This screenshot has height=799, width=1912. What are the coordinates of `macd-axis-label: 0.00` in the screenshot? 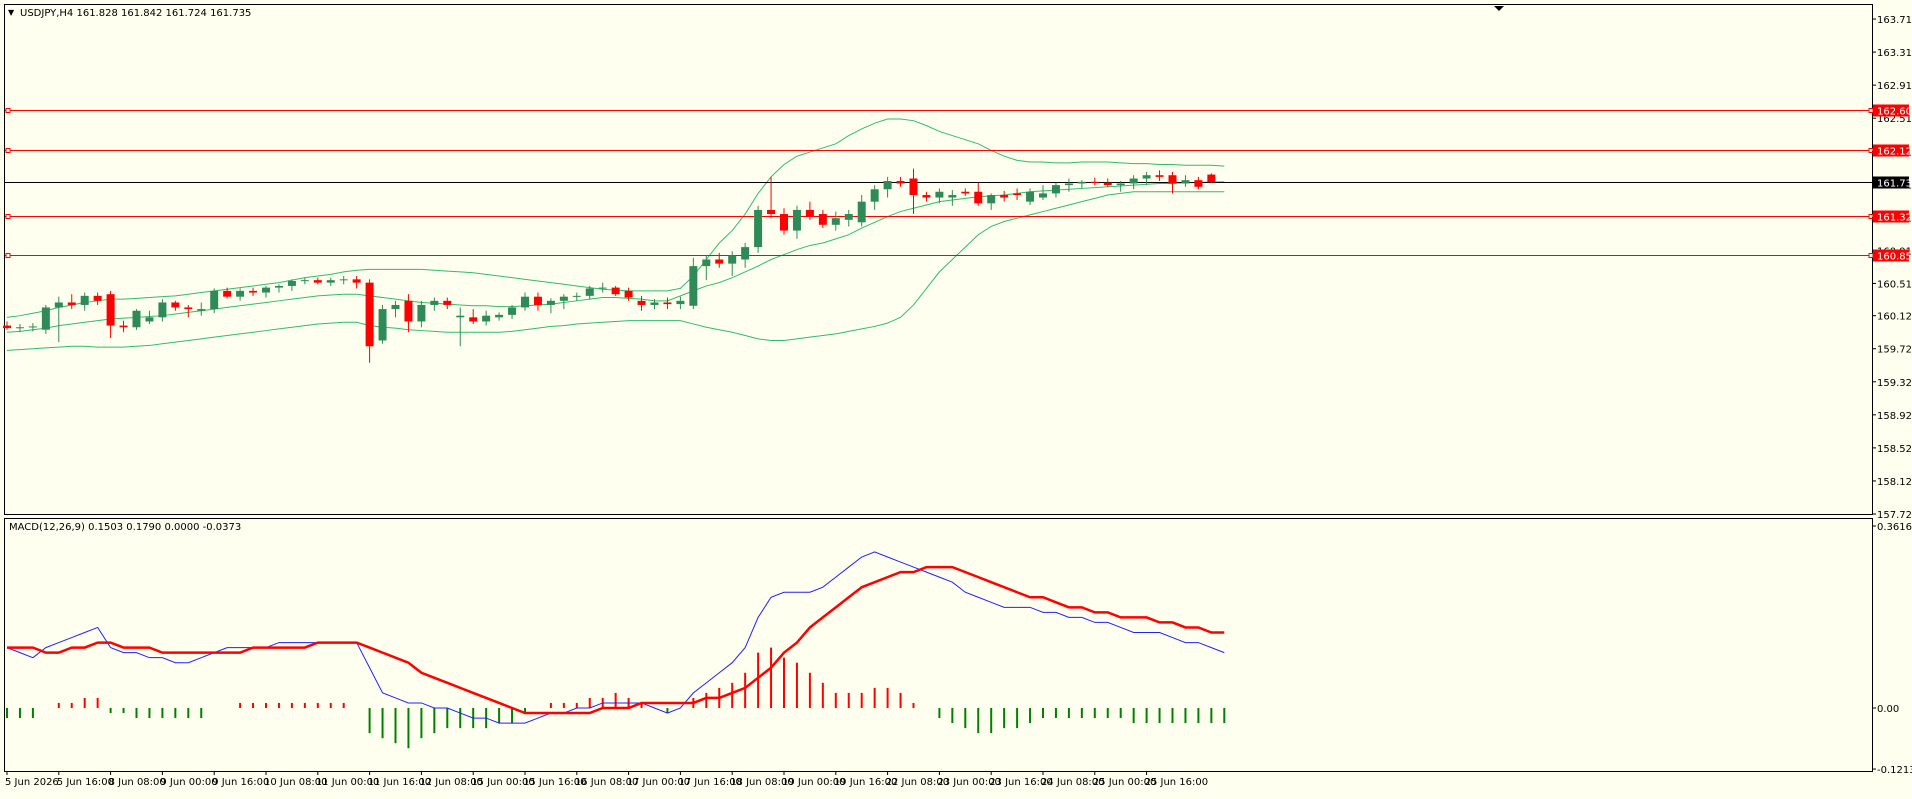 It's located at (1888, 709).